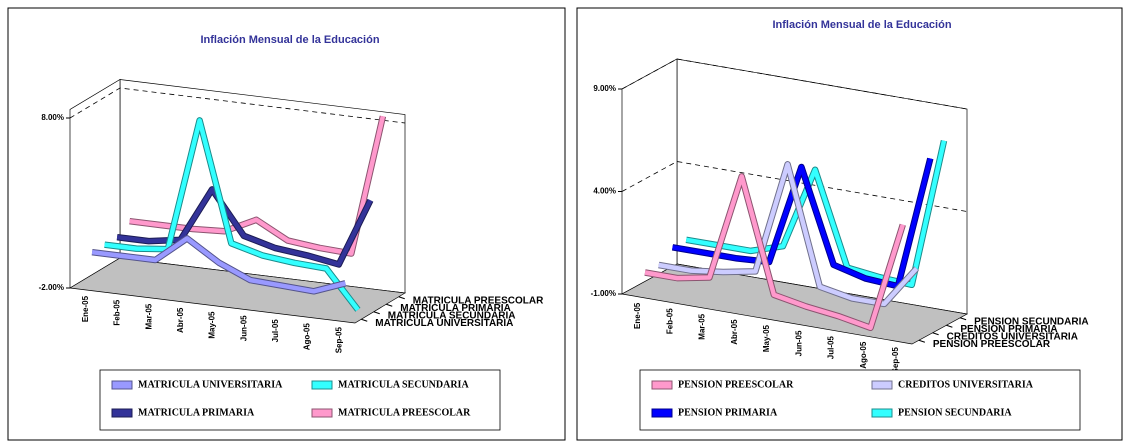 This screenshot has width=1130, height=444. I want to click on legend-label: MATRICULA PRIMARIA, so click(196, 412).